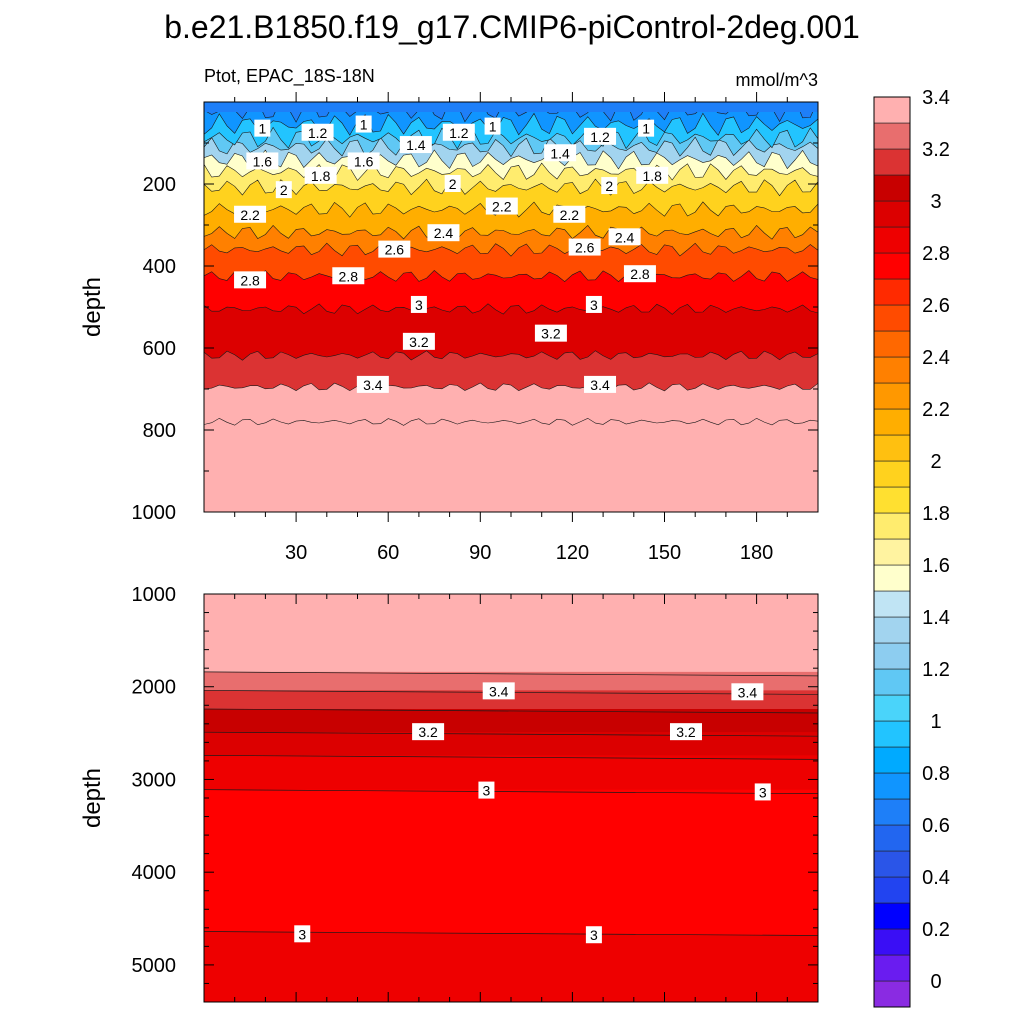 This screenshot has height=1024, width=1024. I want to click on contour-label: 3.2, so click(550, 333).